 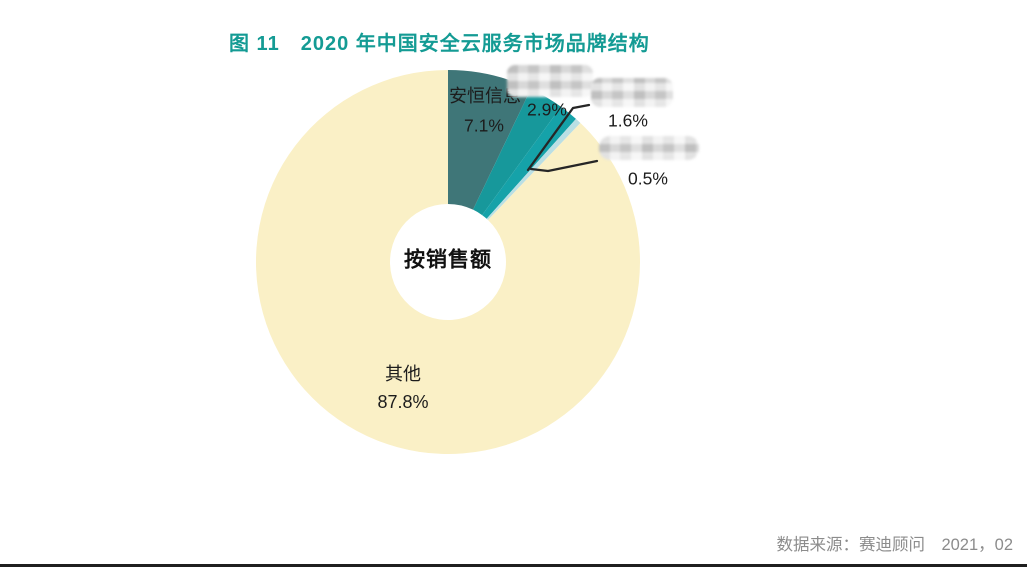 What do you see at coordinates (439, 44) in the screenshot?
I see `figure-title: 图 11 2020 年中国安全云服务市场品牌结构` at bounding box center [439, 44].